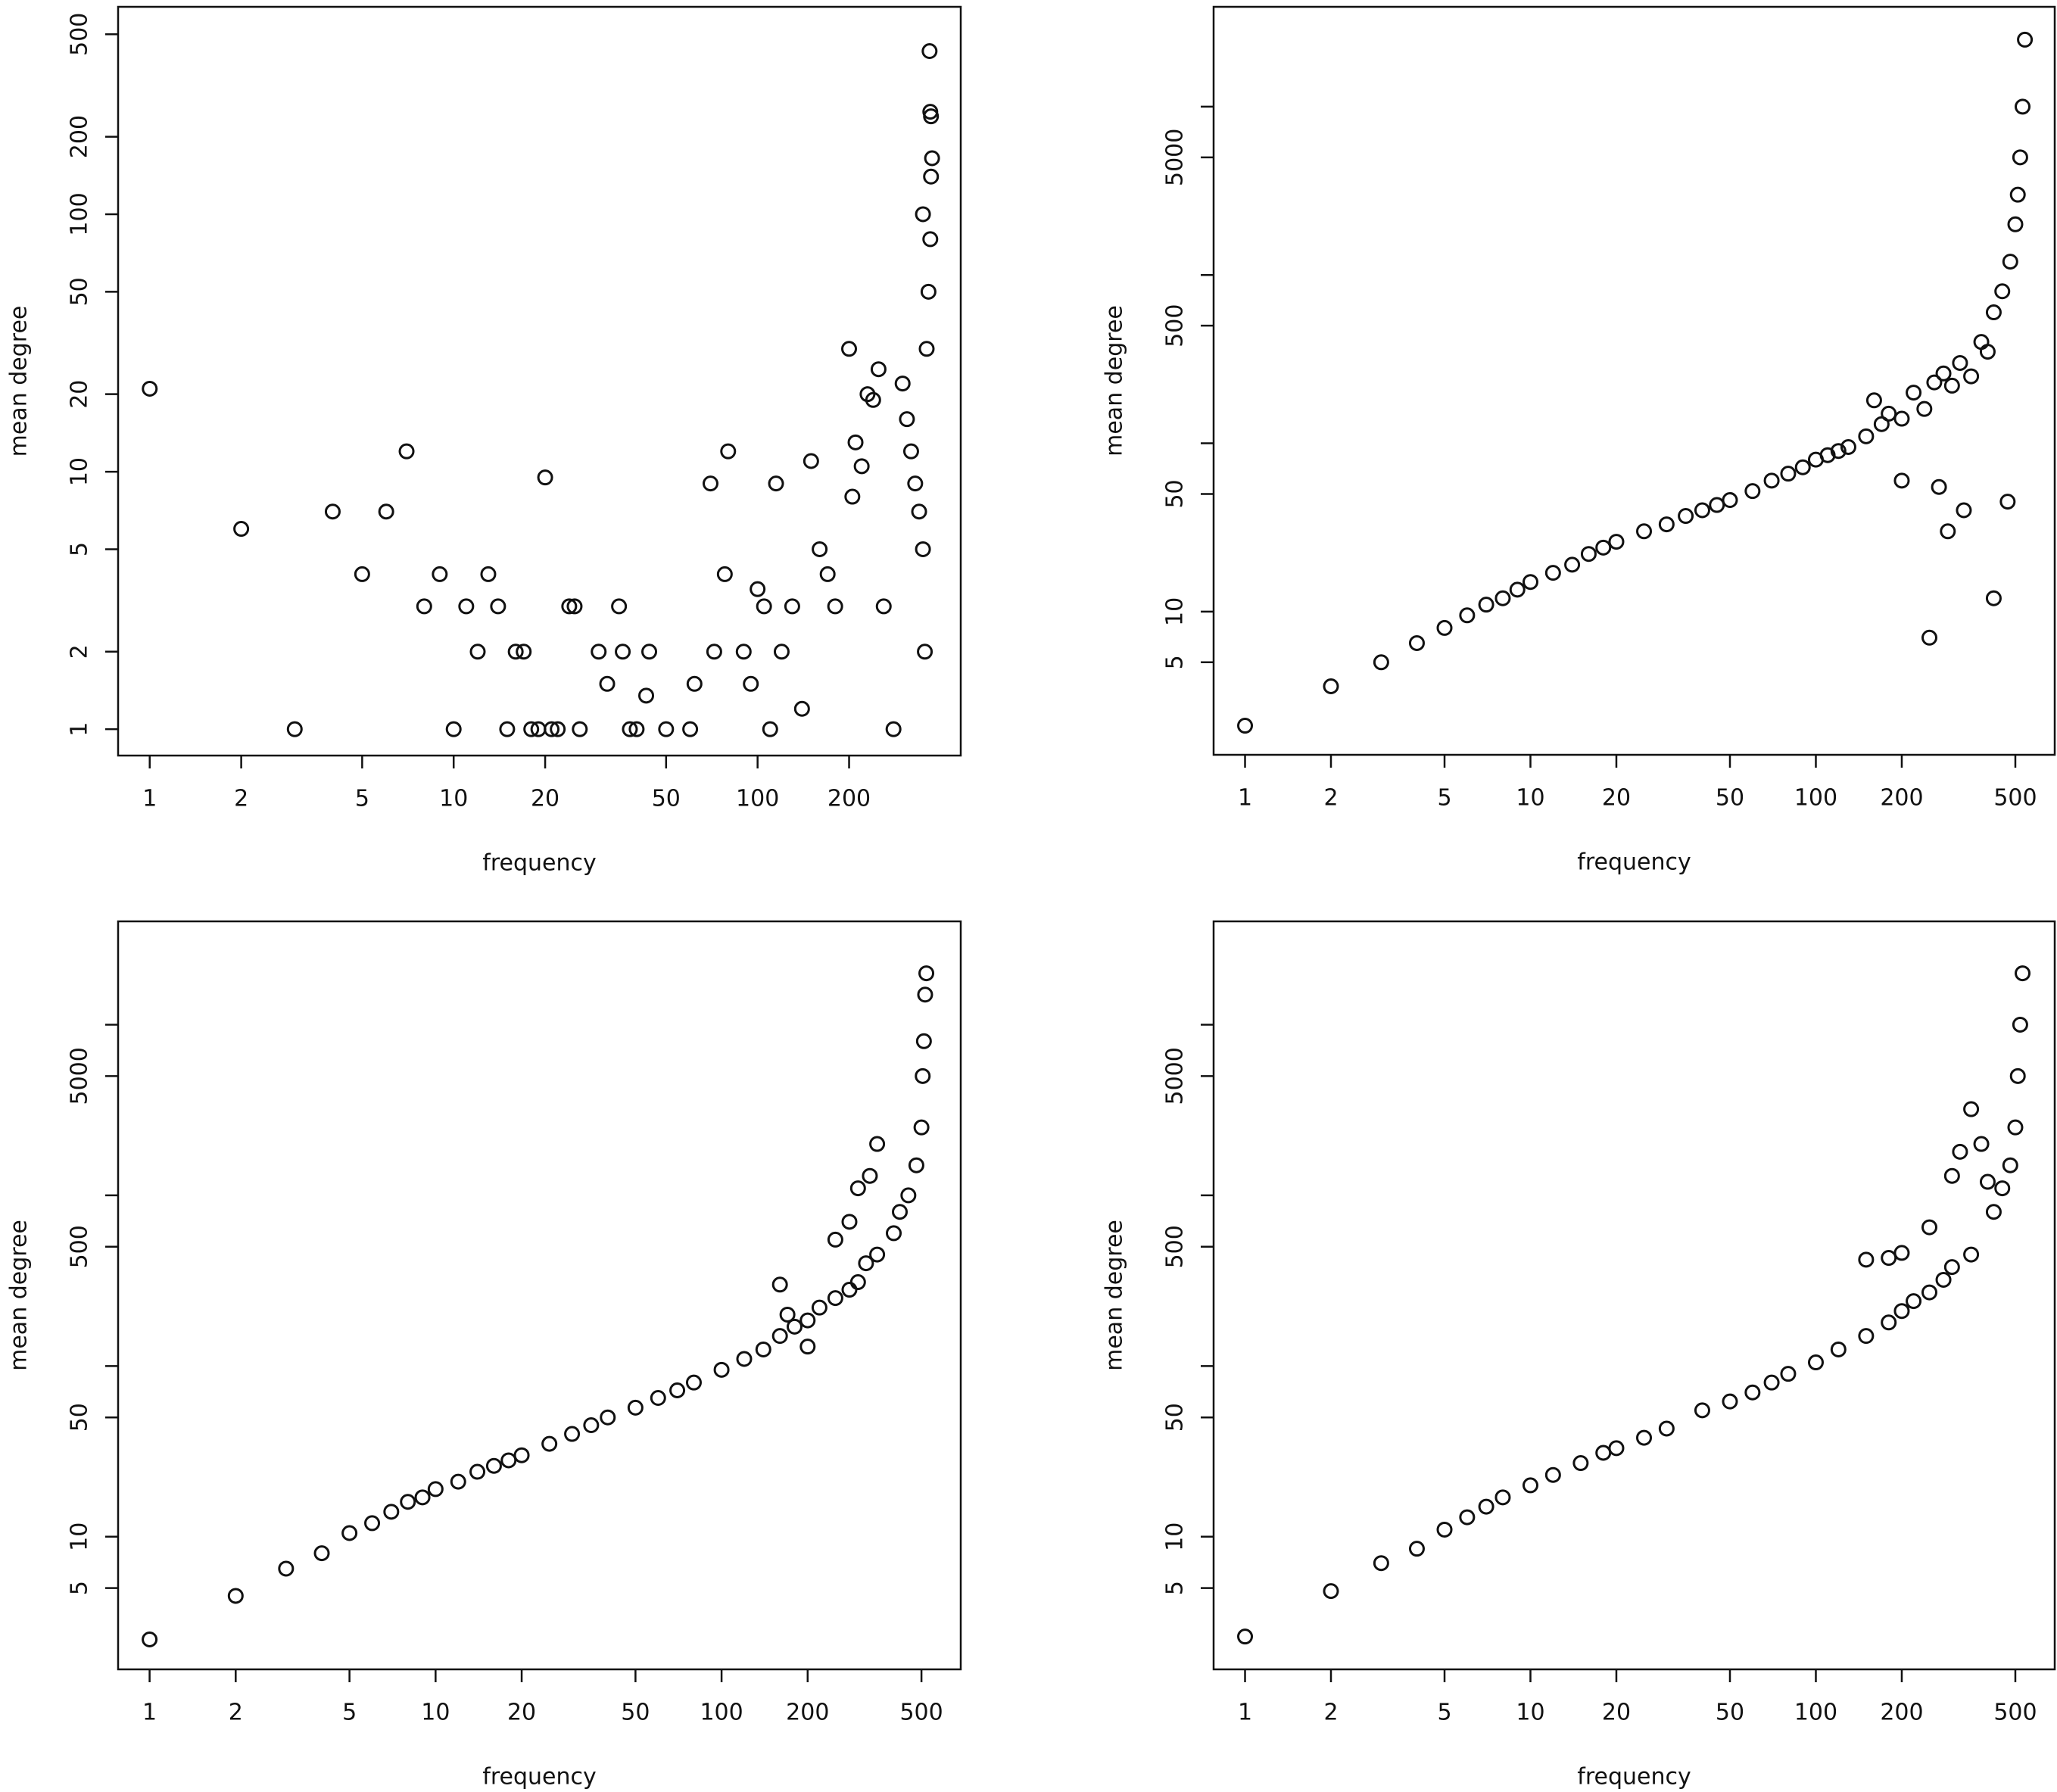 This screenshot has width=2057, height=1792. Describe the element at coordinates (80, 1418) in the screenshot. I see `y-tick-label: 50` at that location.